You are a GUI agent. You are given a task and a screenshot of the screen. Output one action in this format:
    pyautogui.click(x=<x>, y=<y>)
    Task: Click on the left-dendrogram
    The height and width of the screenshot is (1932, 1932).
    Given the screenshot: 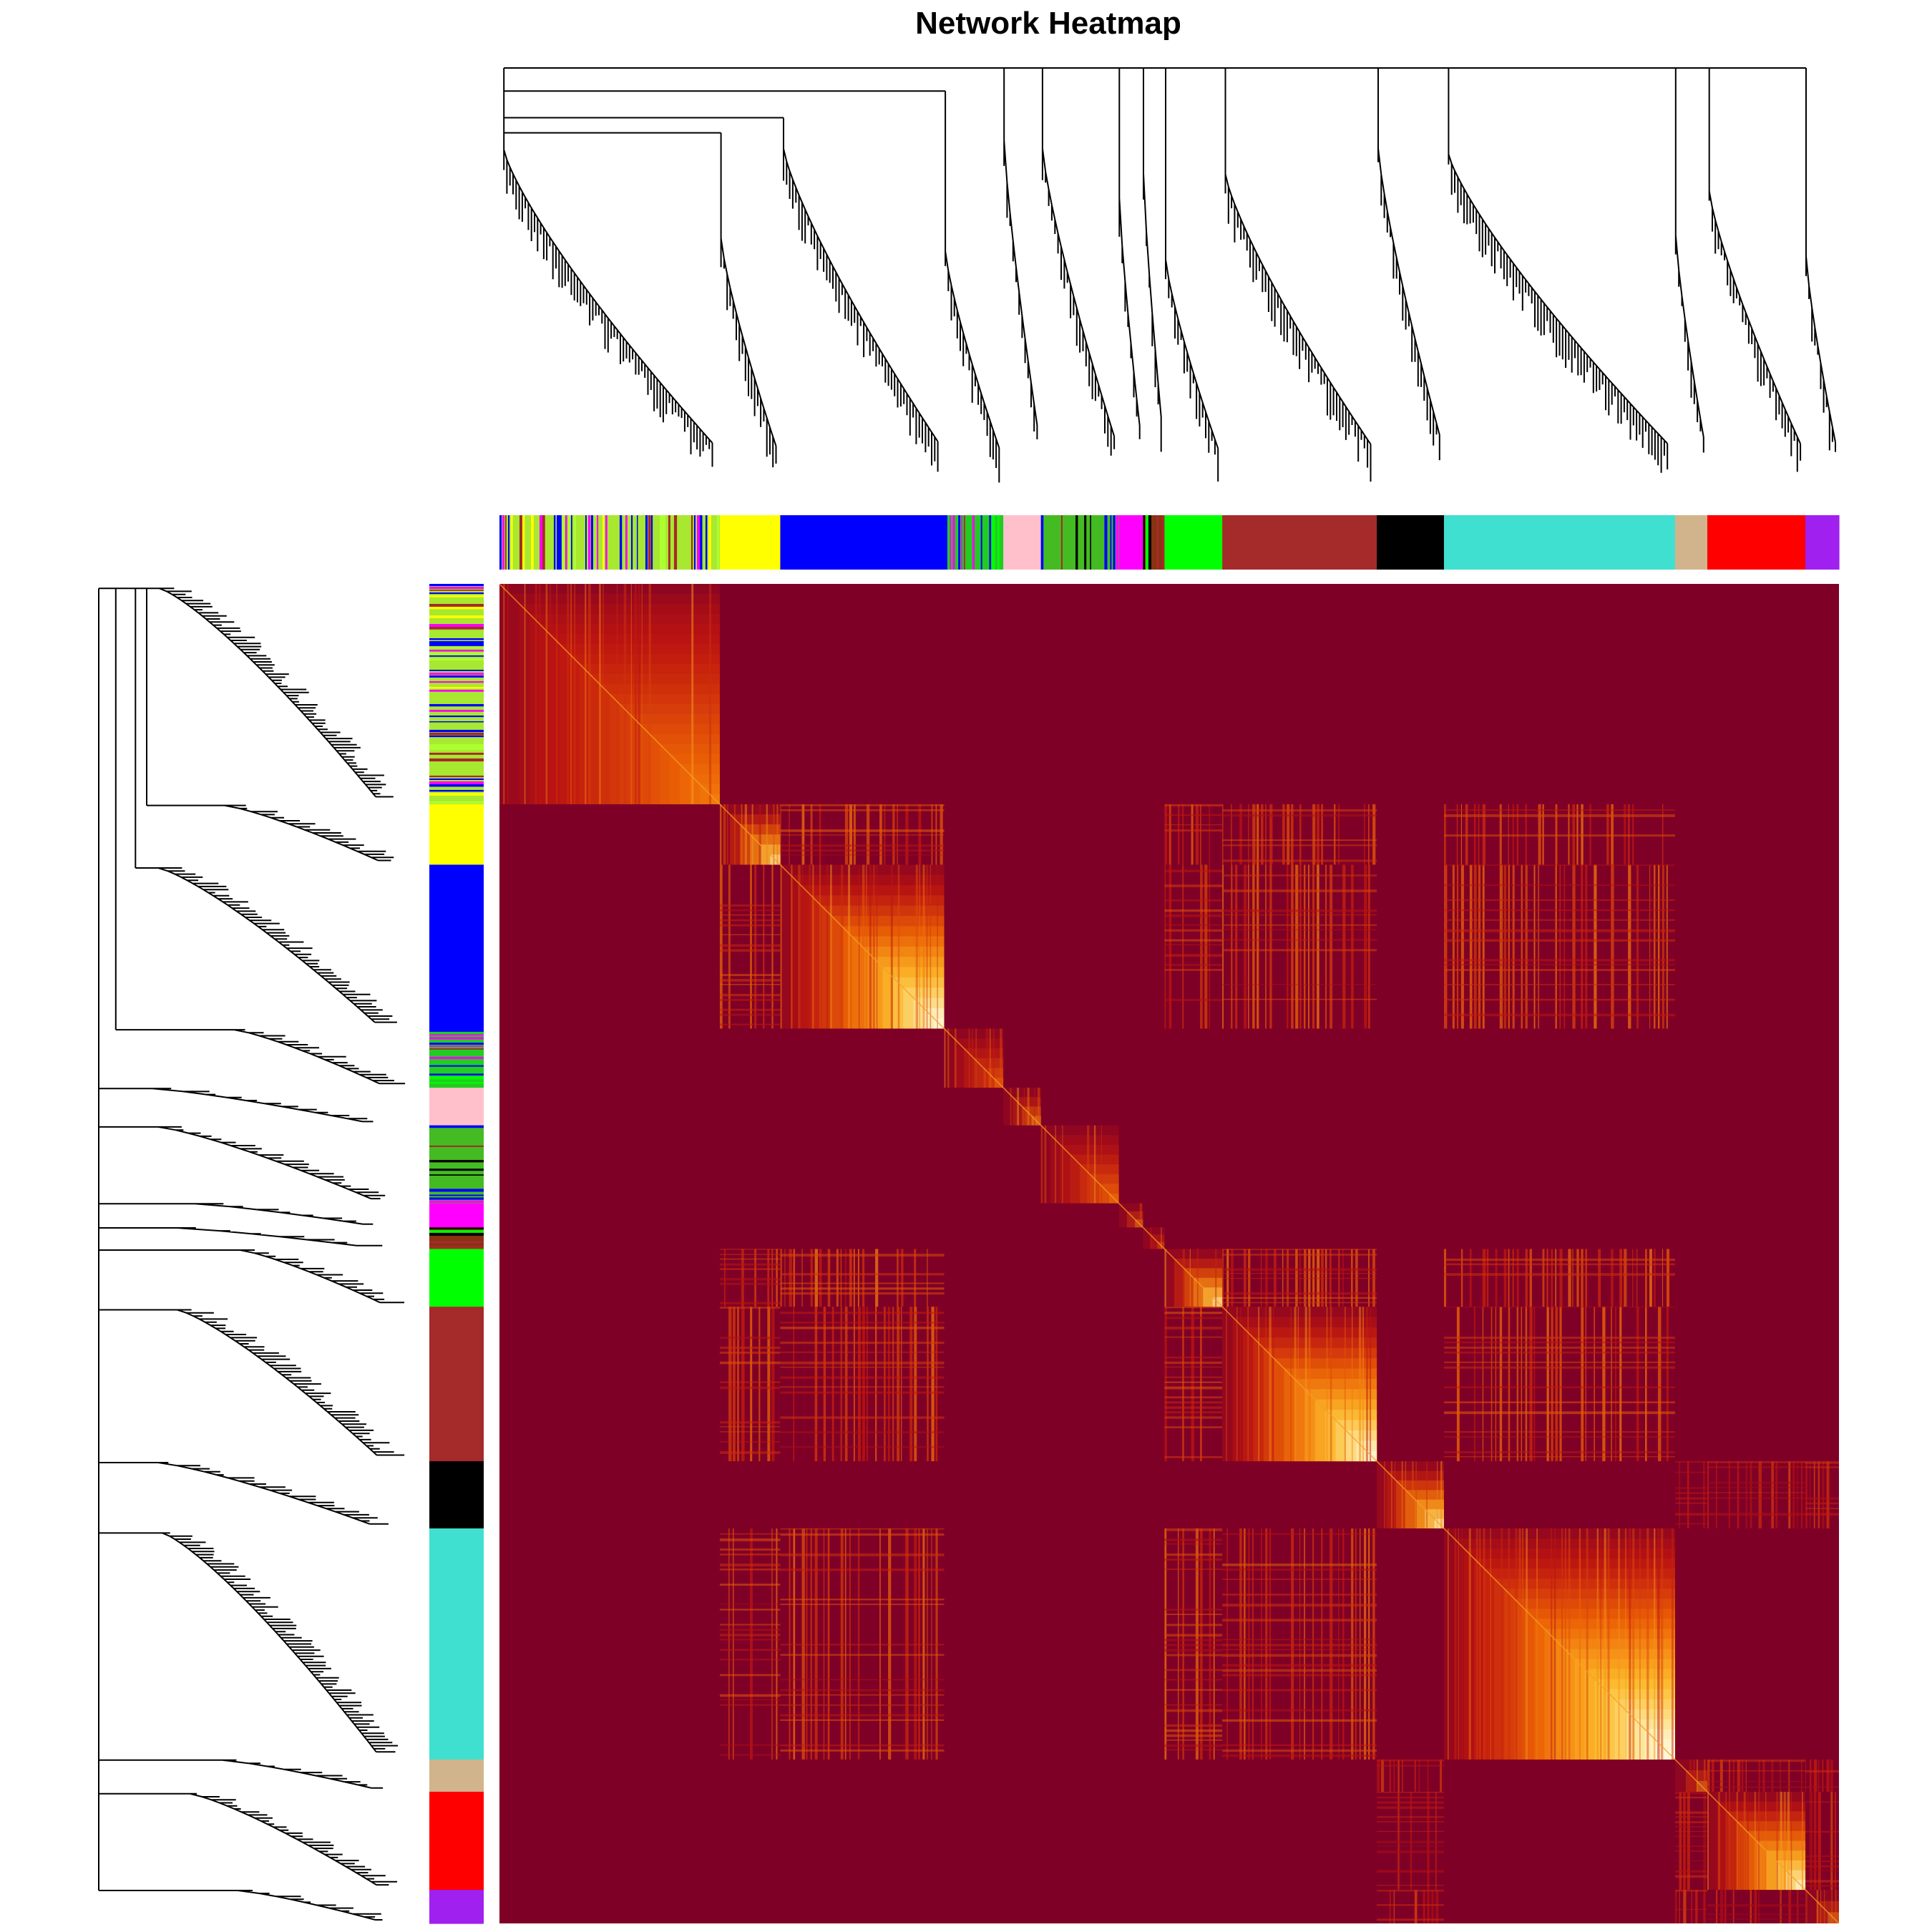 What is the action you would take?
    pyautogui.click(x=252, y=1254)
    